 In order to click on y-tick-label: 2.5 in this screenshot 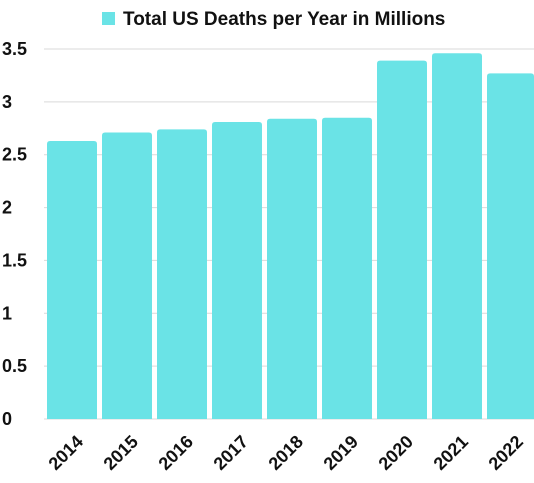, I will do `click(14, 155)`.